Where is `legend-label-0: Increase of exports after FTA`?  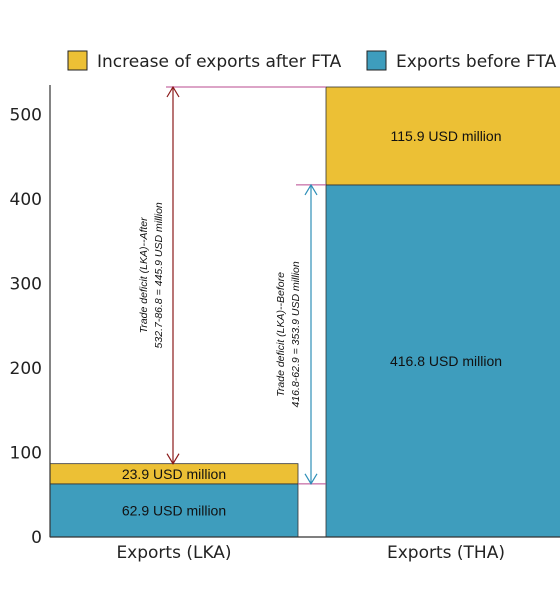
legend-label-0: Increase of exports after FTA is located at coordinates (219, 62).